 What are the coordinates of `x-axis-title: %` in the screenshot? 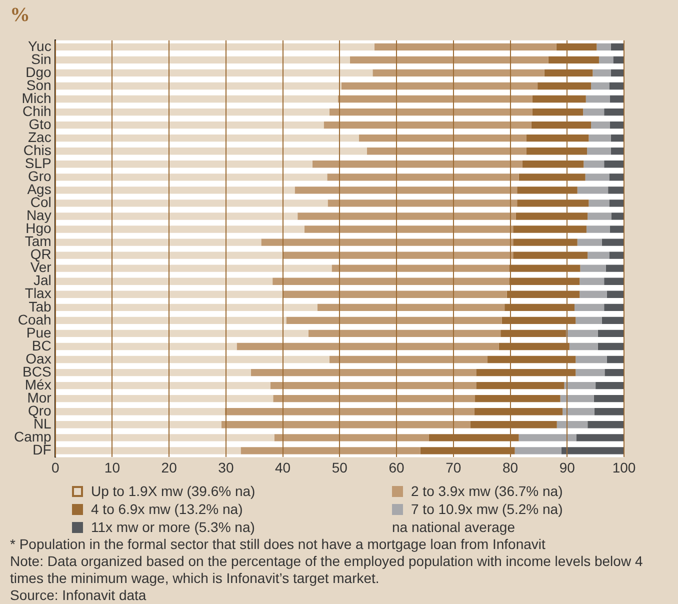 It's located at (20, 15).